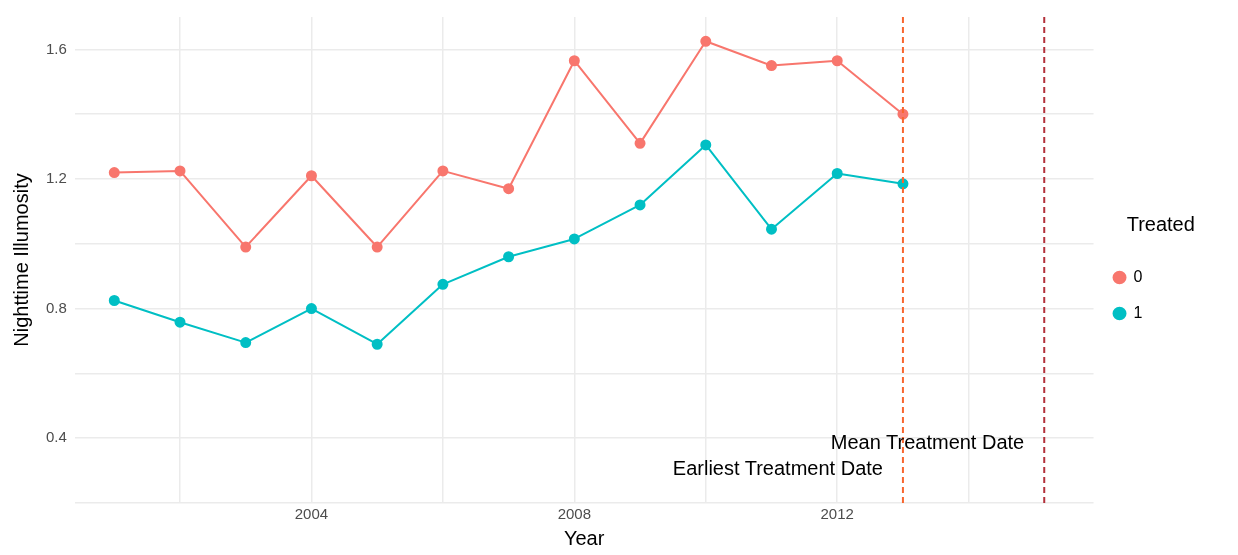 The height and width of the screenshot is (555, 1238). I want to click on legend-title: Treated, so click(1160, 224).